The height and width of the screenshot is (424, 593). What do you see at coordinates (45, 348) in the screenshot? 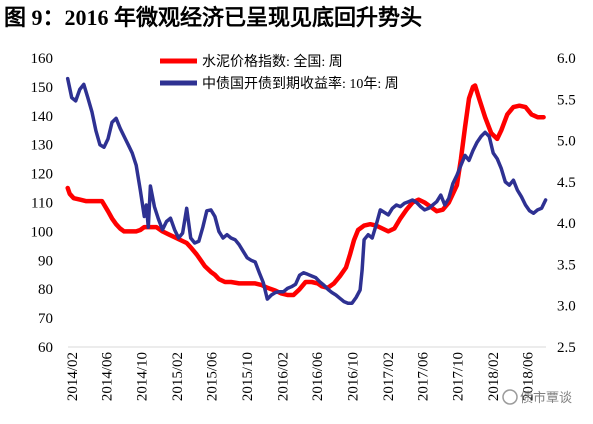
I see `left-y-tick-label: 60` at bounding box center [45, 348].